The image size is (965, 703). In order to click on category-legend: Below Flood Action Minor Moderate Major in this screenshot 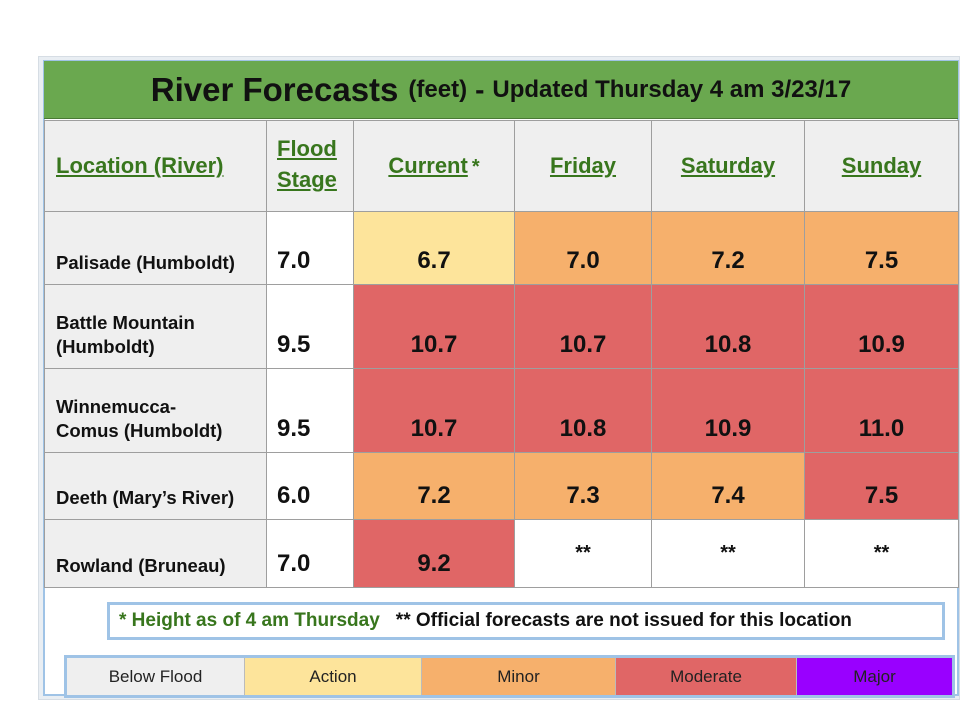, I will do `click(509, 676)`.